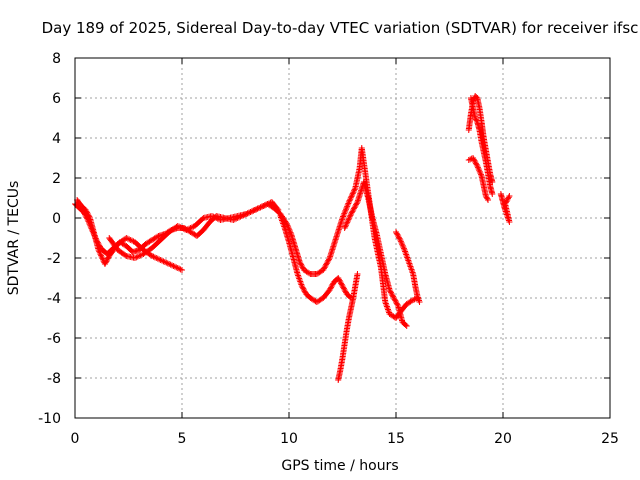  Describe the element at coordinates (194, 230) in the screenshot. I see `series-sat-c` at that location.